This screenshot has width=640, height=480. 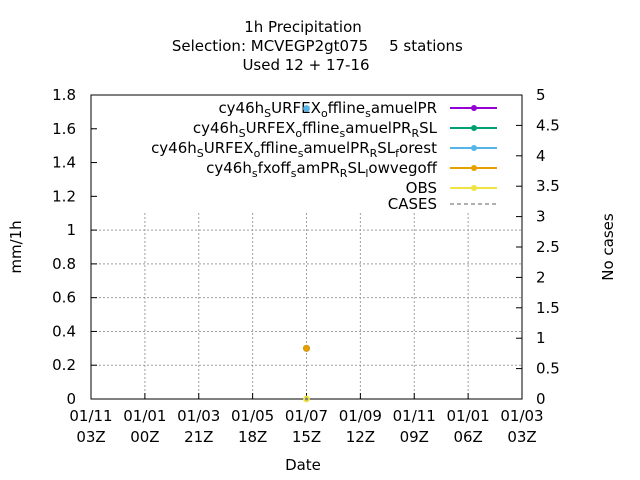 I want to click on y2-tick-label: 5, so click(x=541, y=95).